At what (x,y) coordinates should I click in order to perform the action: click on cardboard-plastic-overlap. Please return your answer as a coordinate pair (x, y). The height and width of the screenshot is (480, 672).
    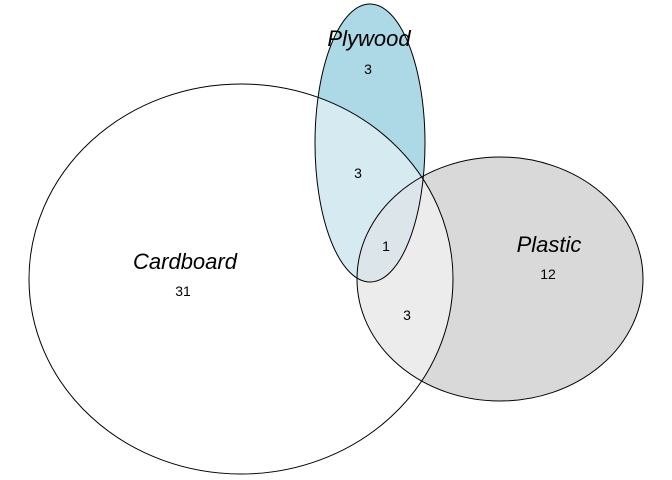
    Looking at the image, I should click on (405, 279).